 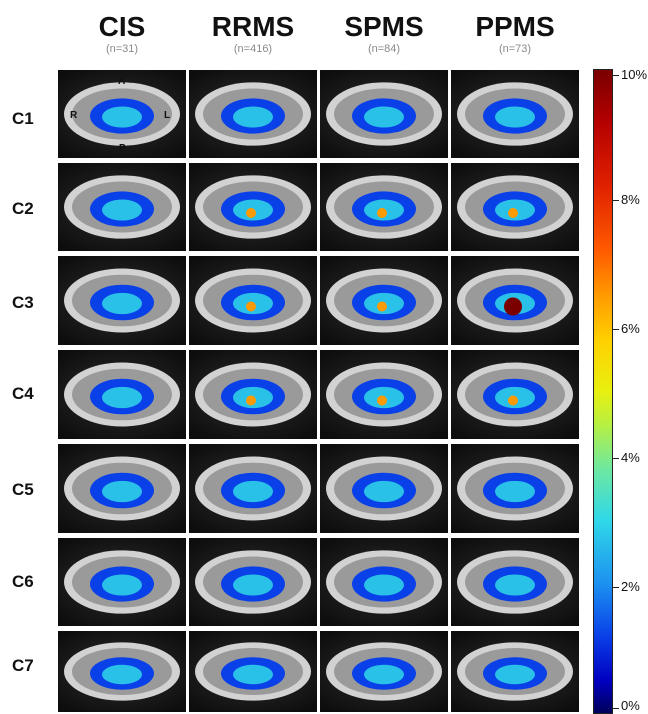 I want to click on column-header-cis: CIS (n=31), so click(x=122, y=34).